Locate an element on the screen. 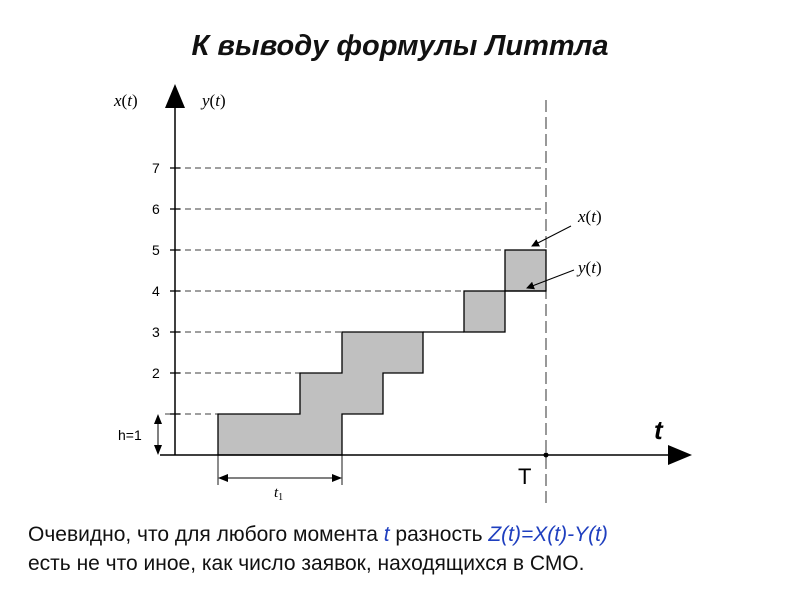  x-curve-label: x(t) is located at coordinates (589, 216).